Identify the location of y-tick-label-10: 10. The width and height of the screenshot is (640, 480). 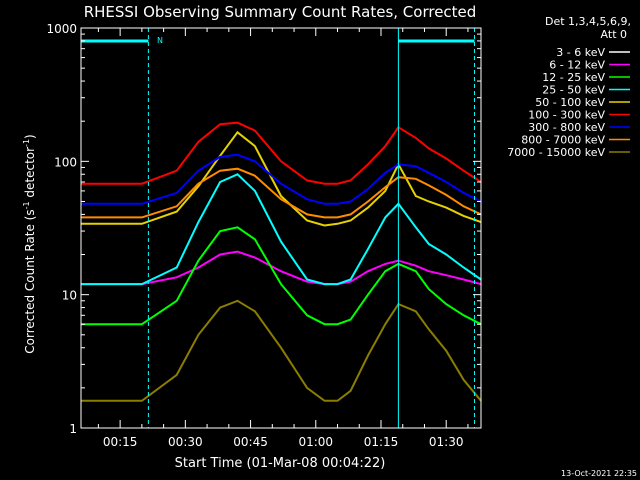
(69, 296).